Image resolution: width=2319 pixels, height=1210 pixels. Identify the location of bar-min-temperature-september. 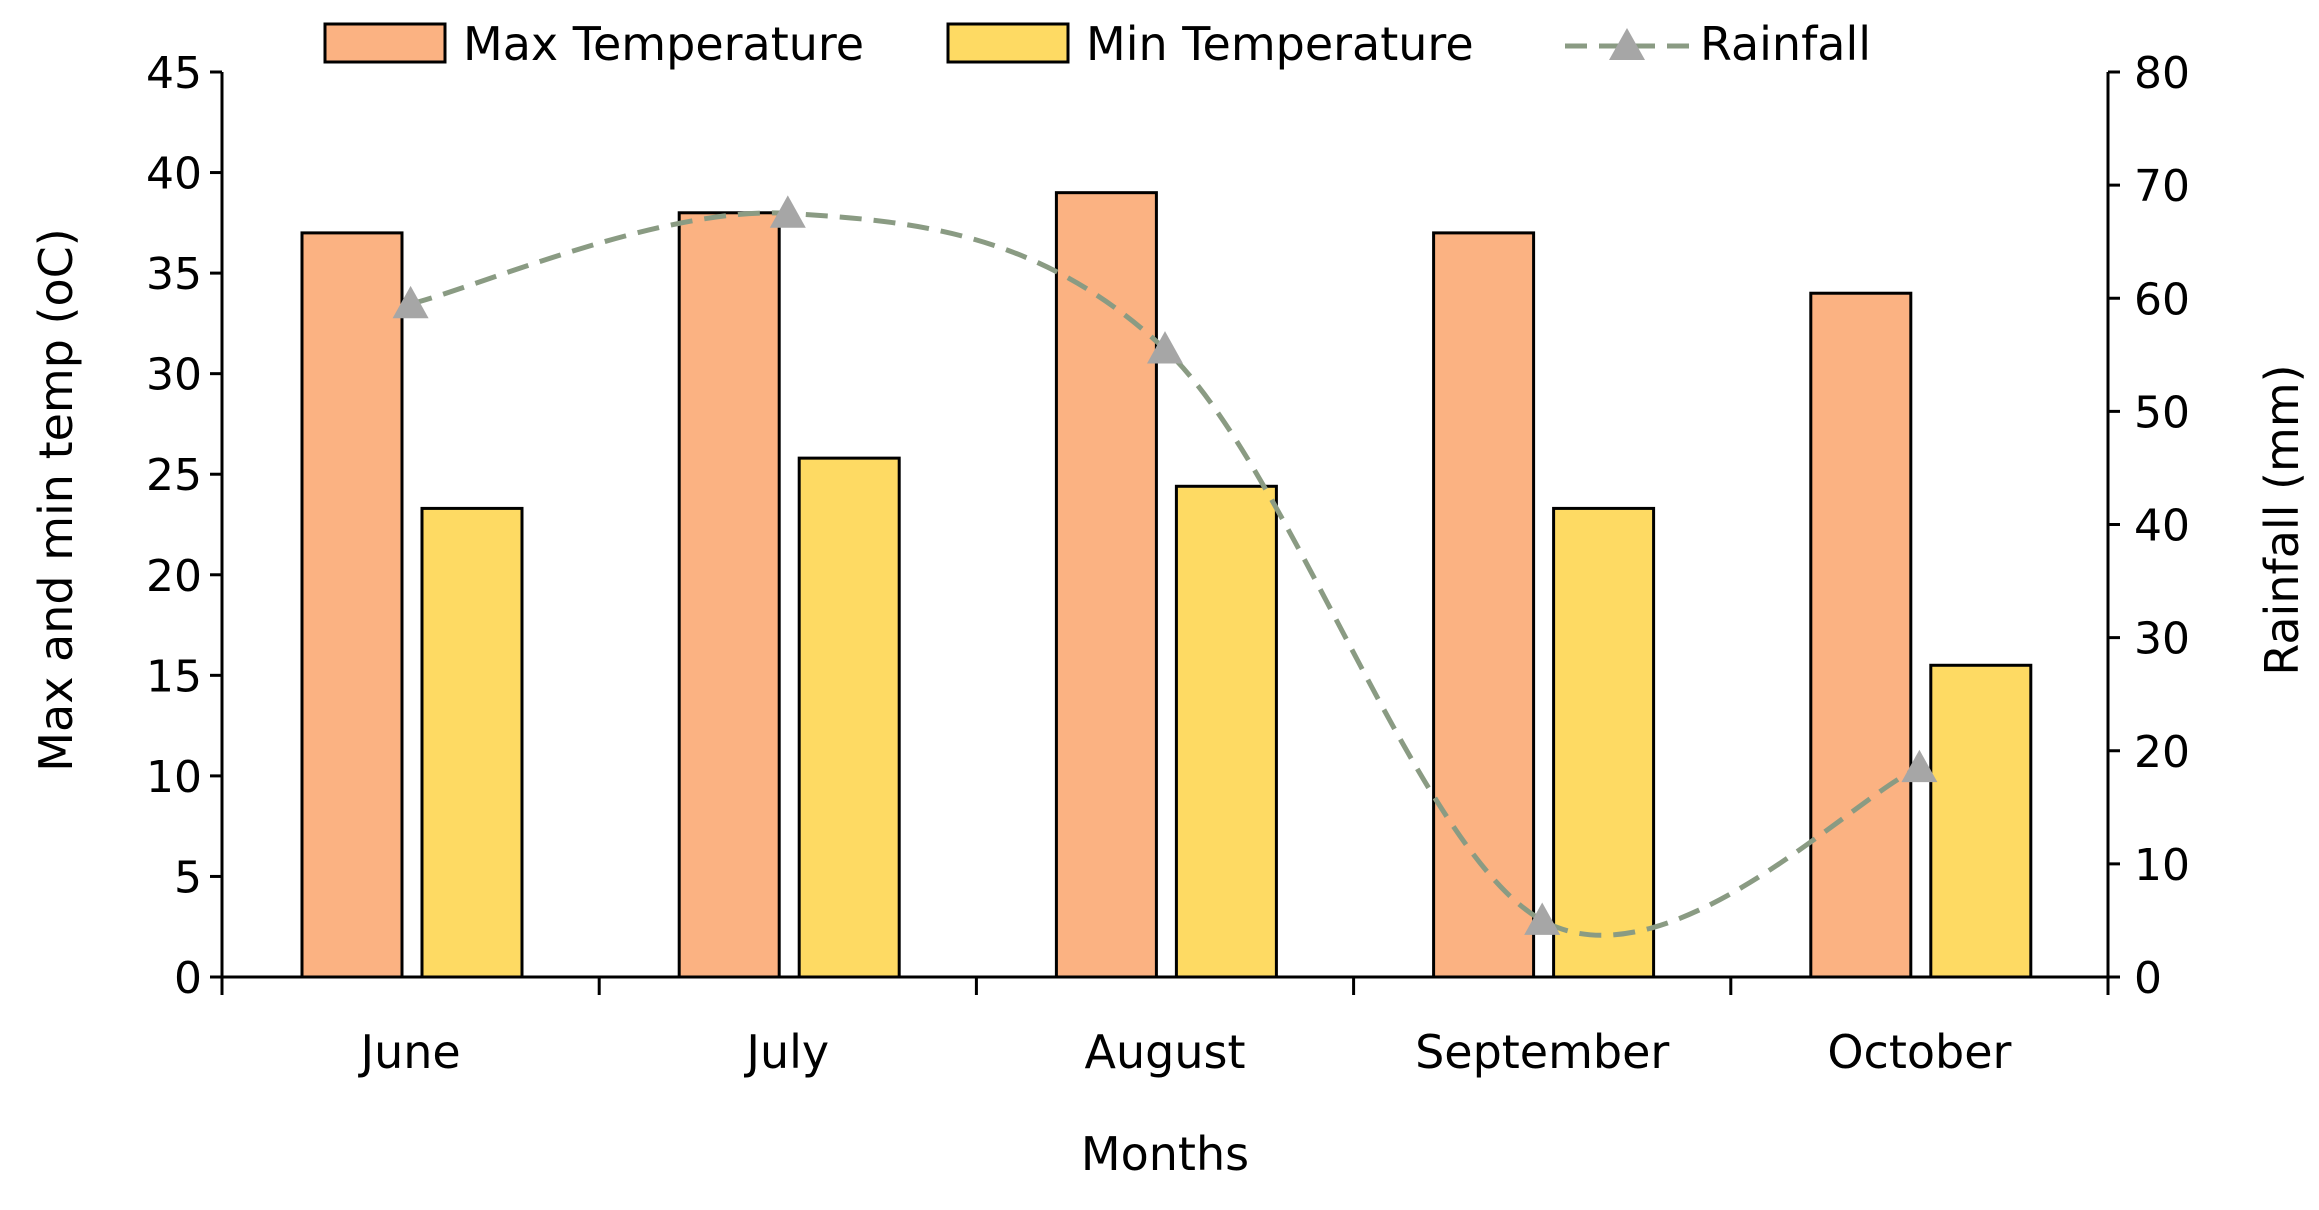
(1604, 742).